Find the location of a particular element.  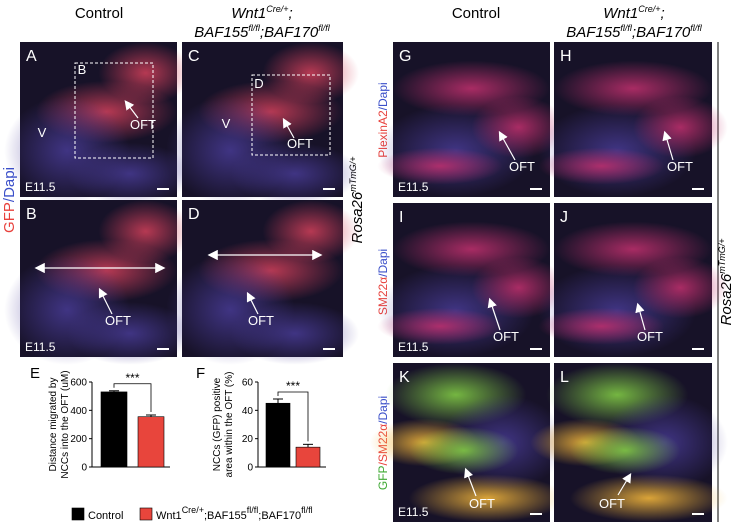

y-axis-label: NCCs into the OFT (uM) is located at coordinates (65, 424).